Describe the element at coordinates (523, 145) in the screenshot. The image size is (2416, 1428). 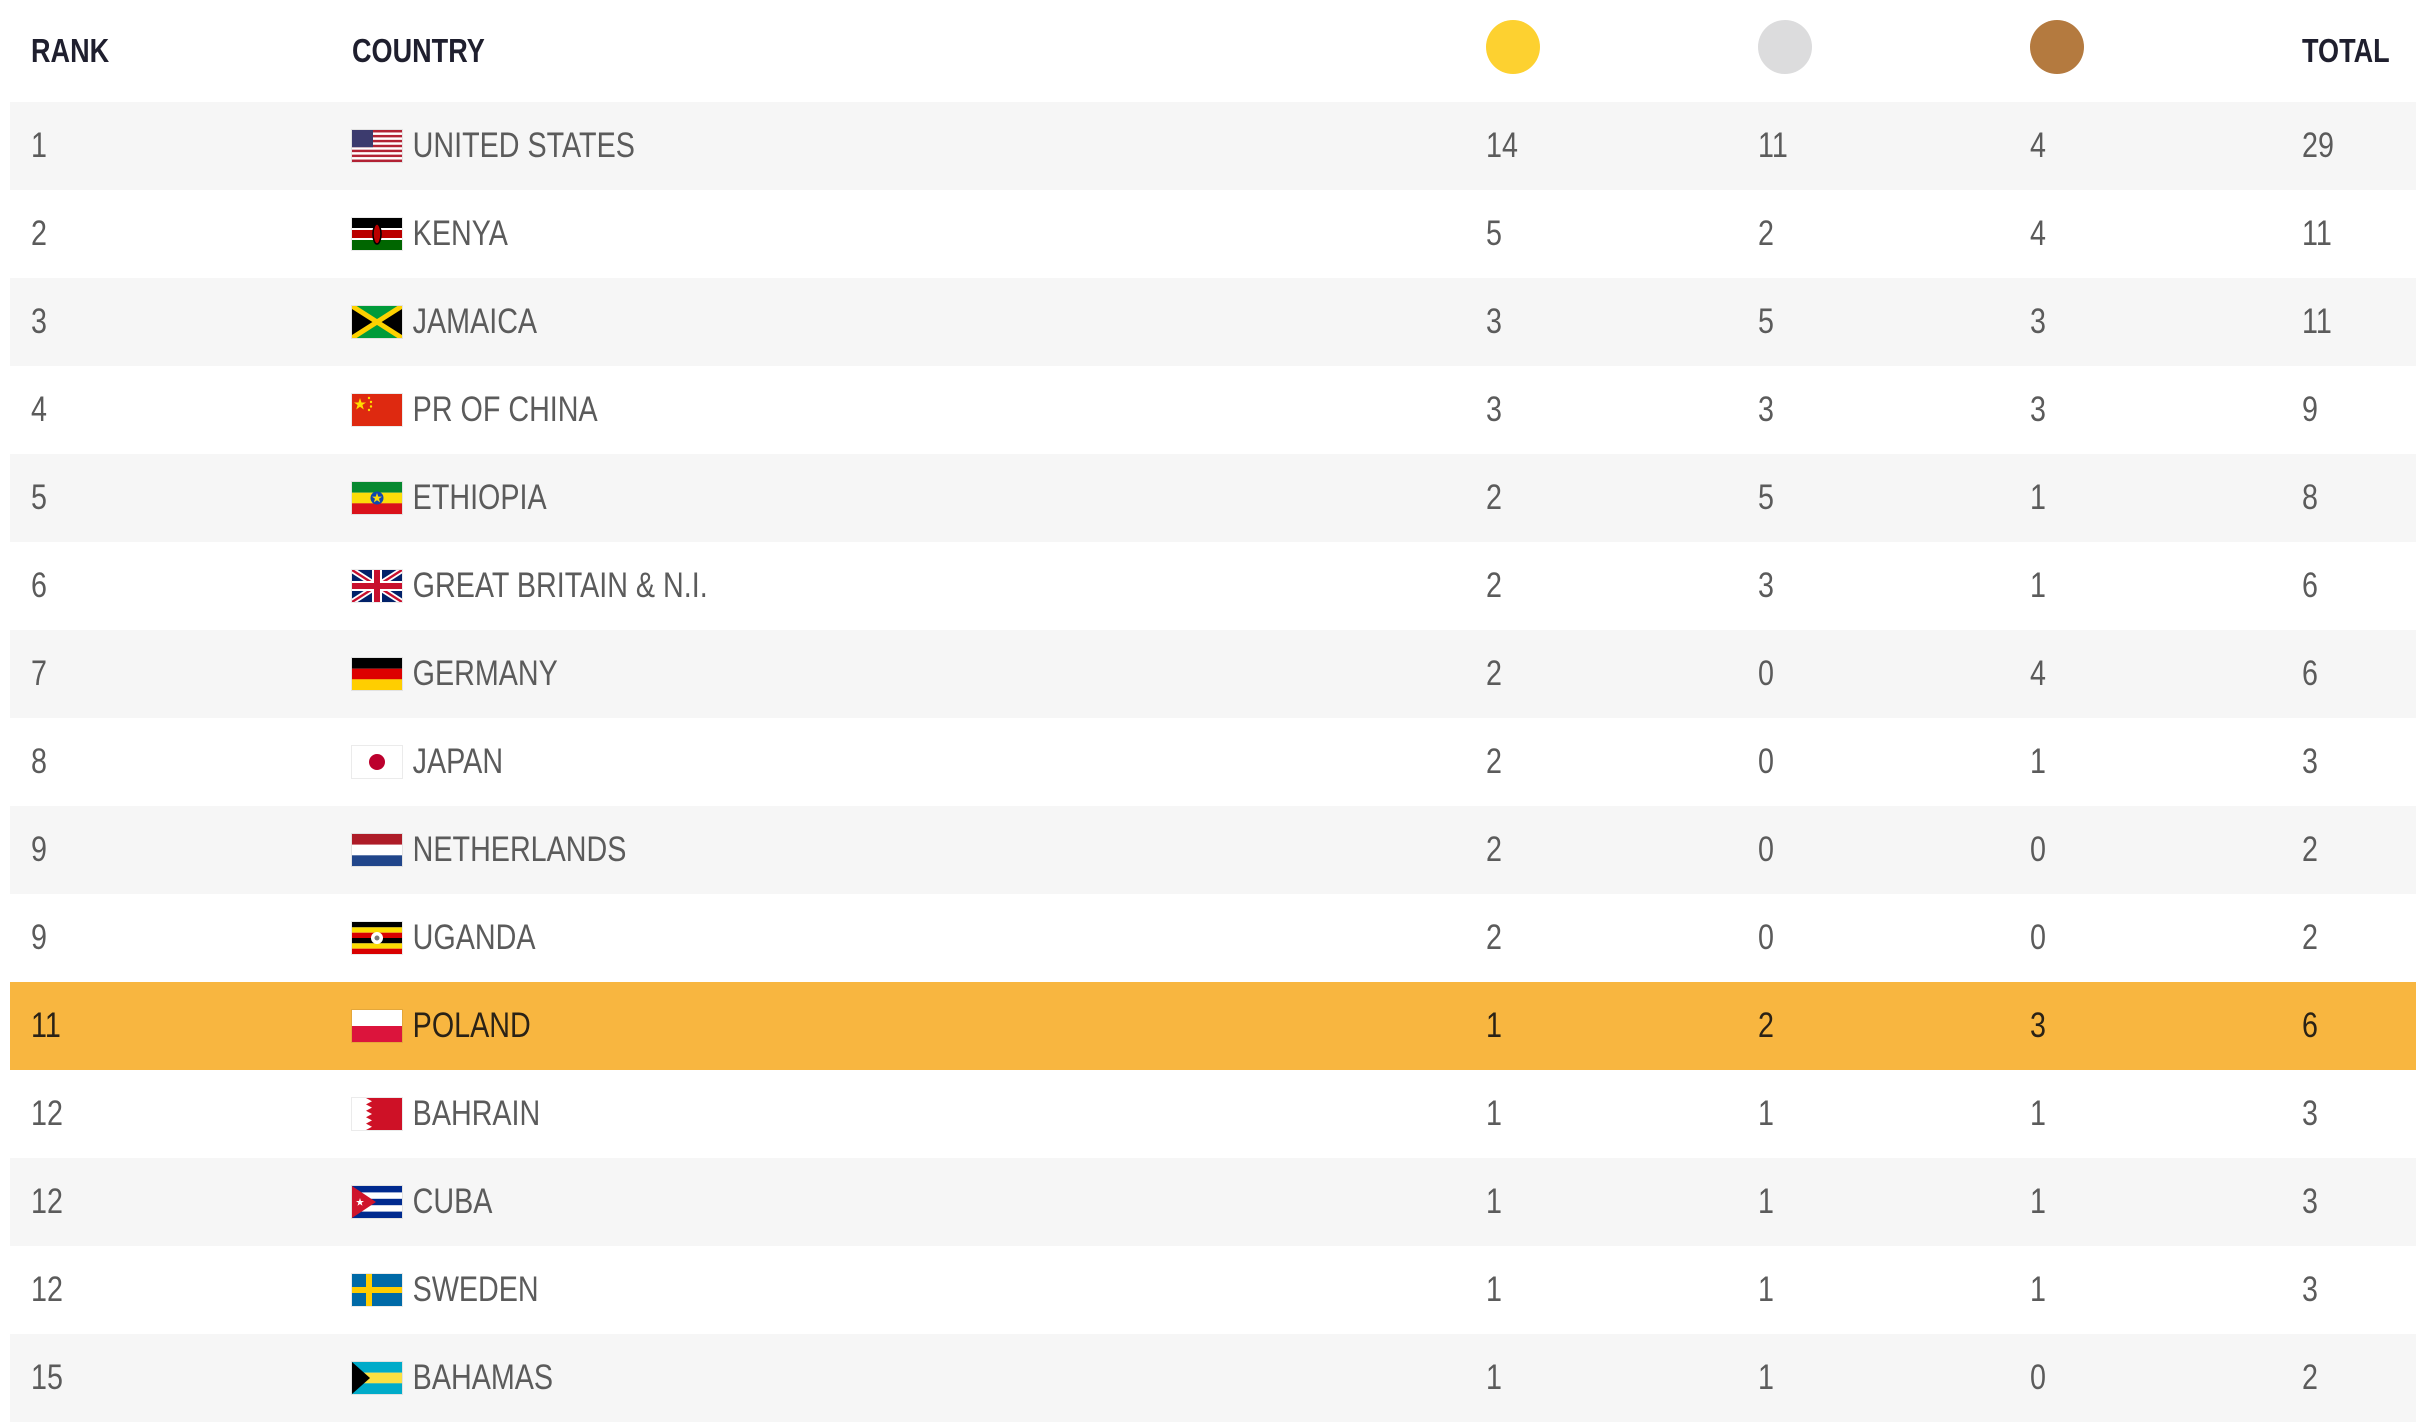
I see `country-name: UNITED STATES` at that location.